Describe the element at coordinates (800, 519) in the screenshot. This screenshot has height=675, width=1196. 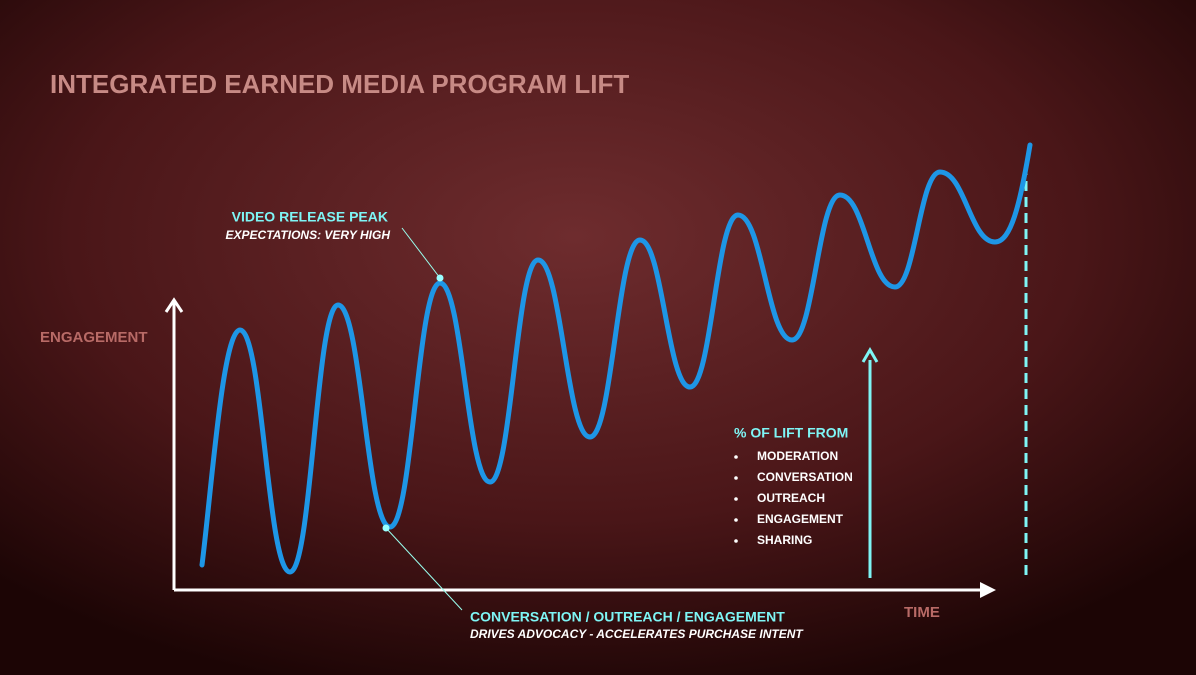
I see `lift-item: ENGAGEMENT` at that location.